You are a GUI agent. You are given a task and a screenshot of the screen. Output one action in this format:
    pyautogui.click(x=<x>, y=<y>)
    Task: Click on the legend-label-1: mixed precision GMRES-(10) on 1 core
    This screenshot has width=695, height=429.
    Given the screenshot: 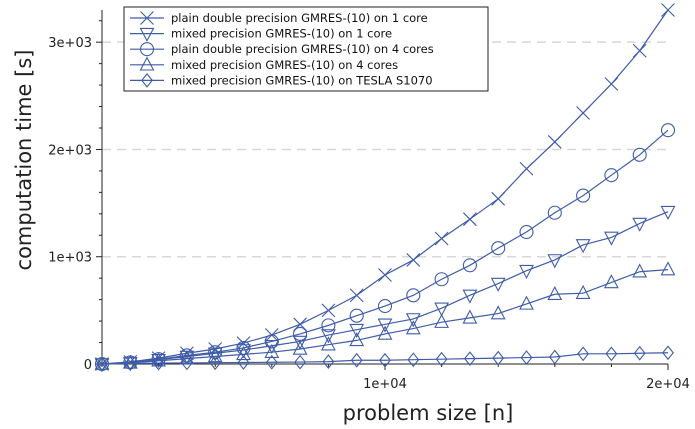 What is the action you would take?
    pyautogui.click(x=281, y=34)
    